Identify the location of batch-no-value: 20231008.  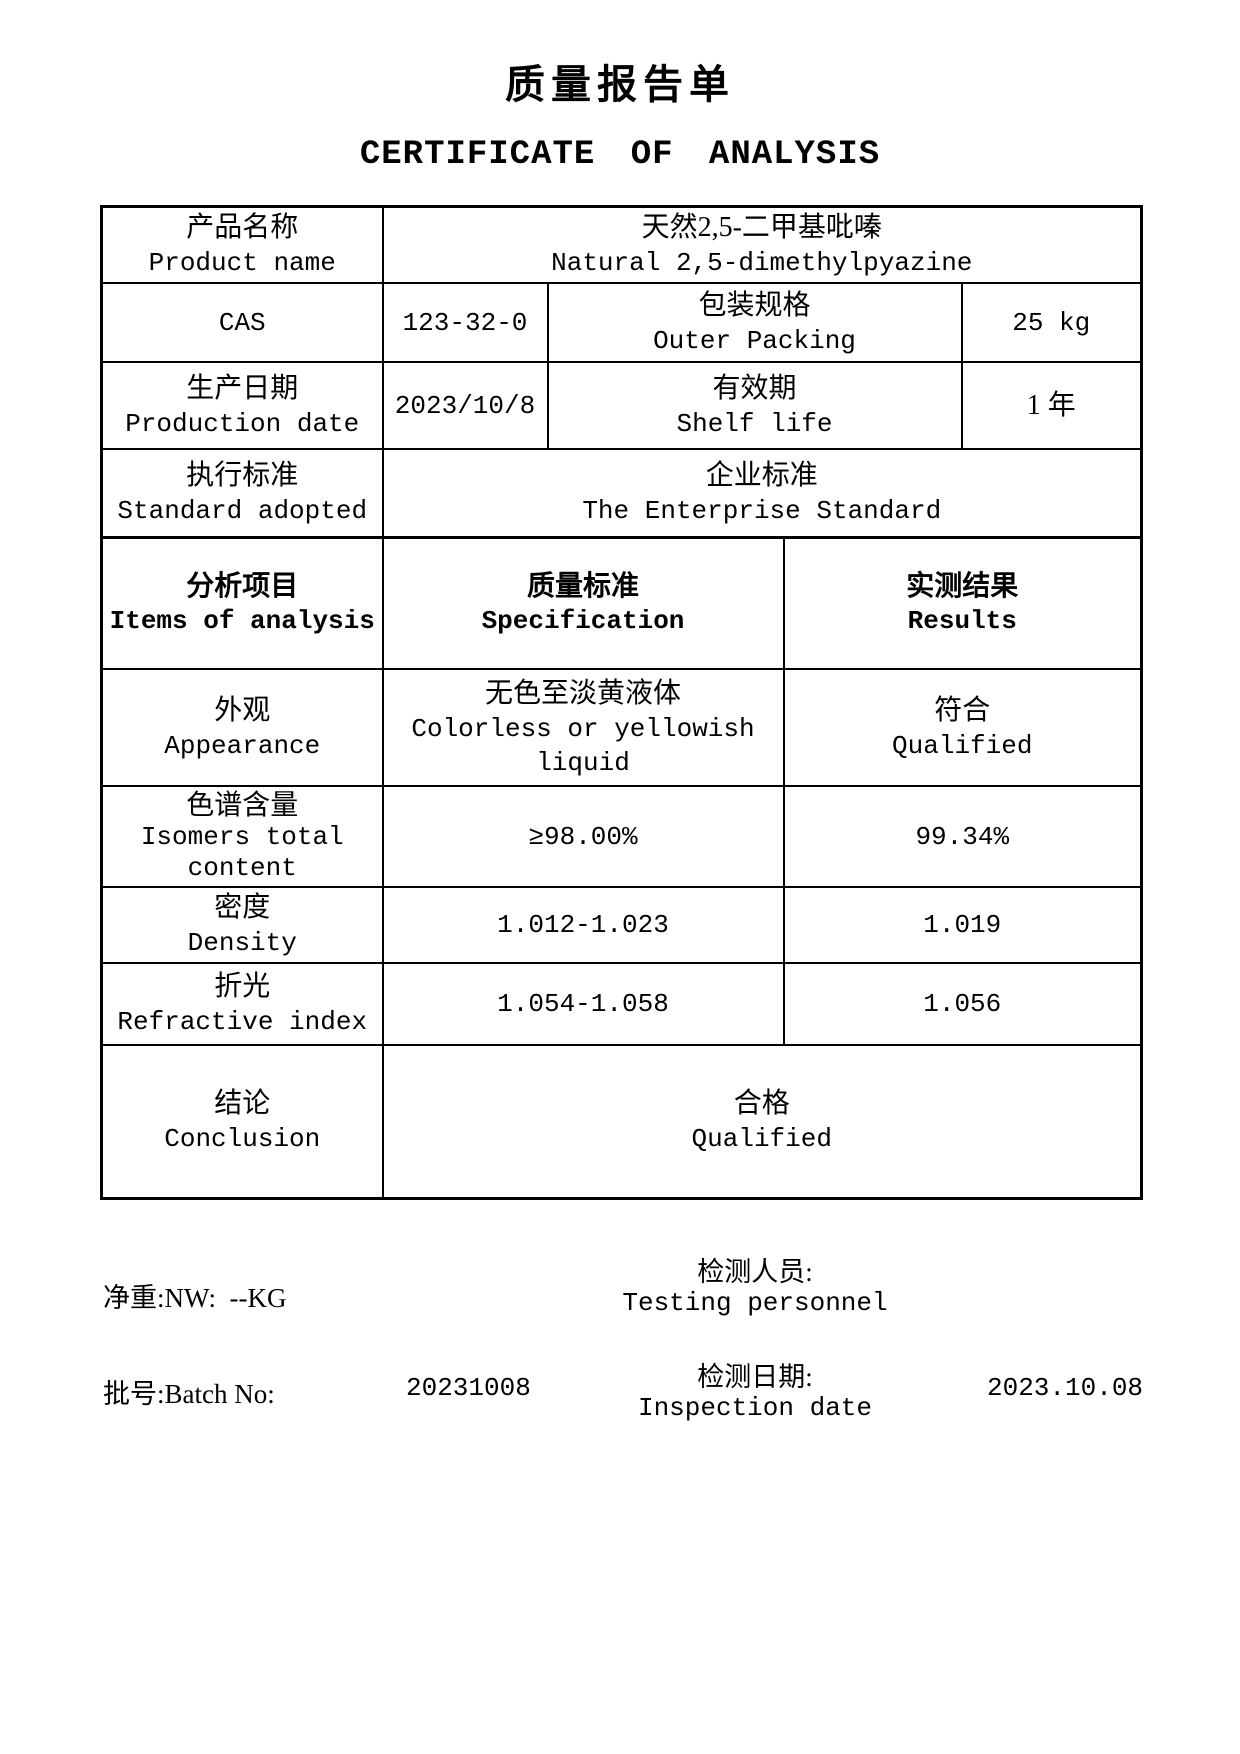
(468, 1388).